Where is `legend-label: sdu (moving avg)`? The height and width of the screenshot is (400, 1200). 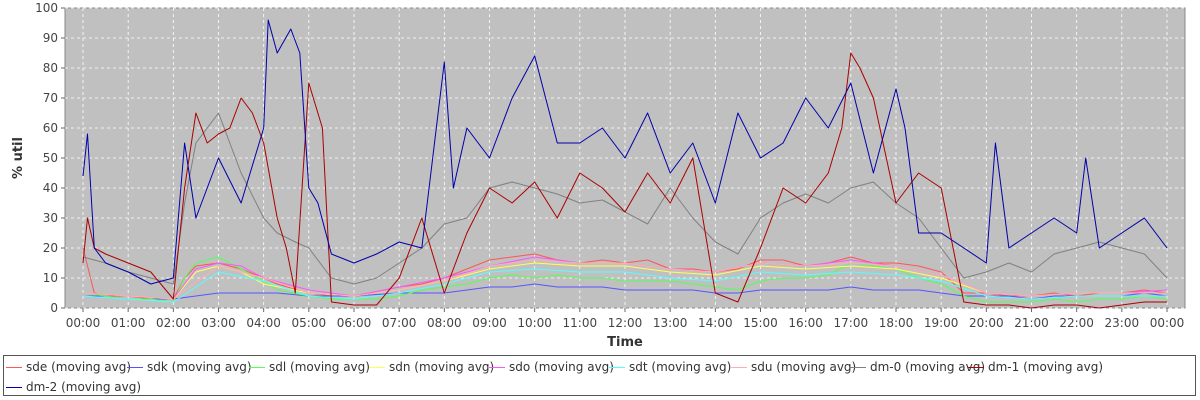
legend-label: sdu (moving avg) is located at coordinates (804, 367).